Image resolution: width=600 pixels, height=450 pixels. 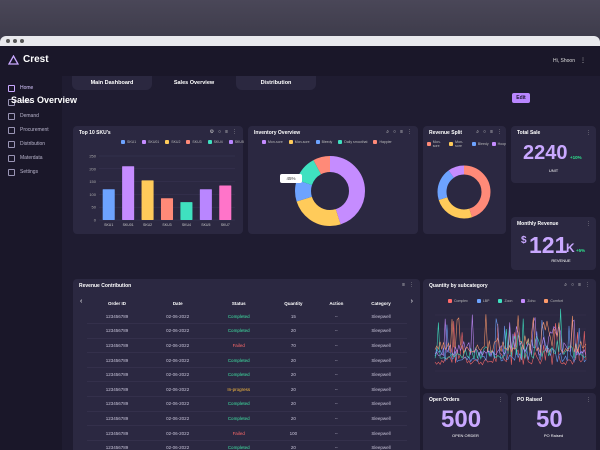 I want to click on legend-item: SKU1, so click(x=128, y=142).